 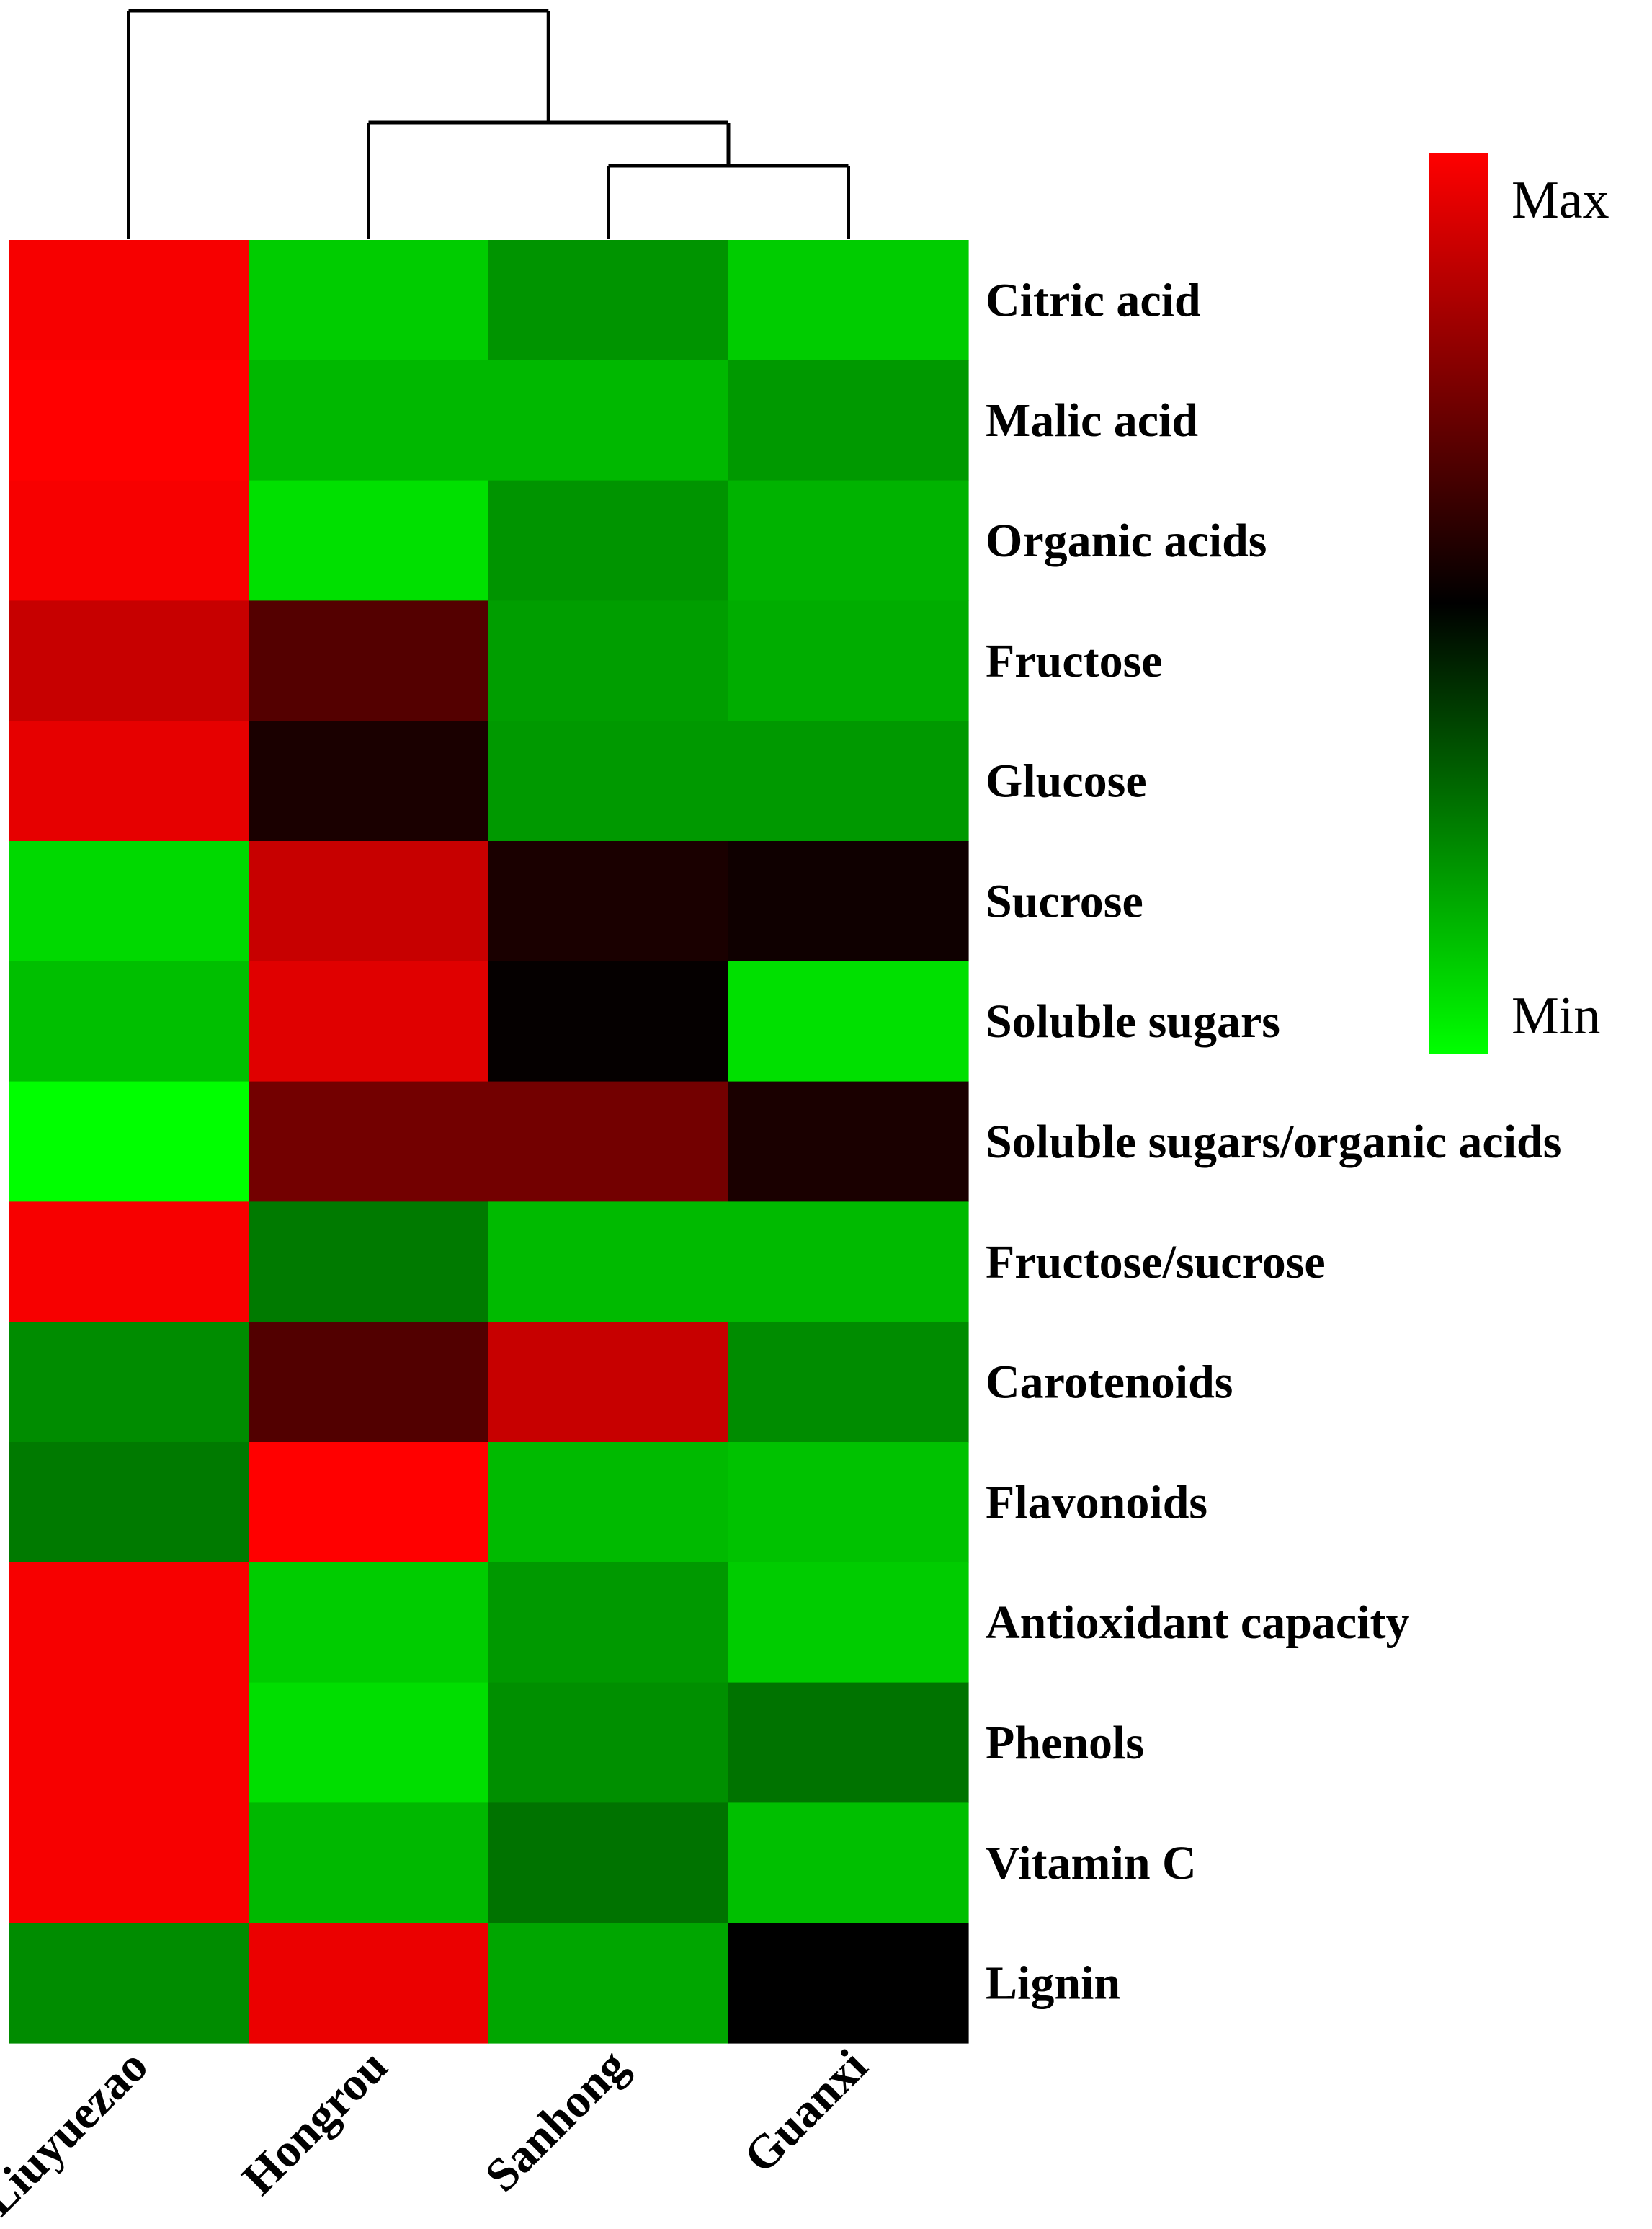 I want to click on column-dendrogram, so click(x=488, y=124).